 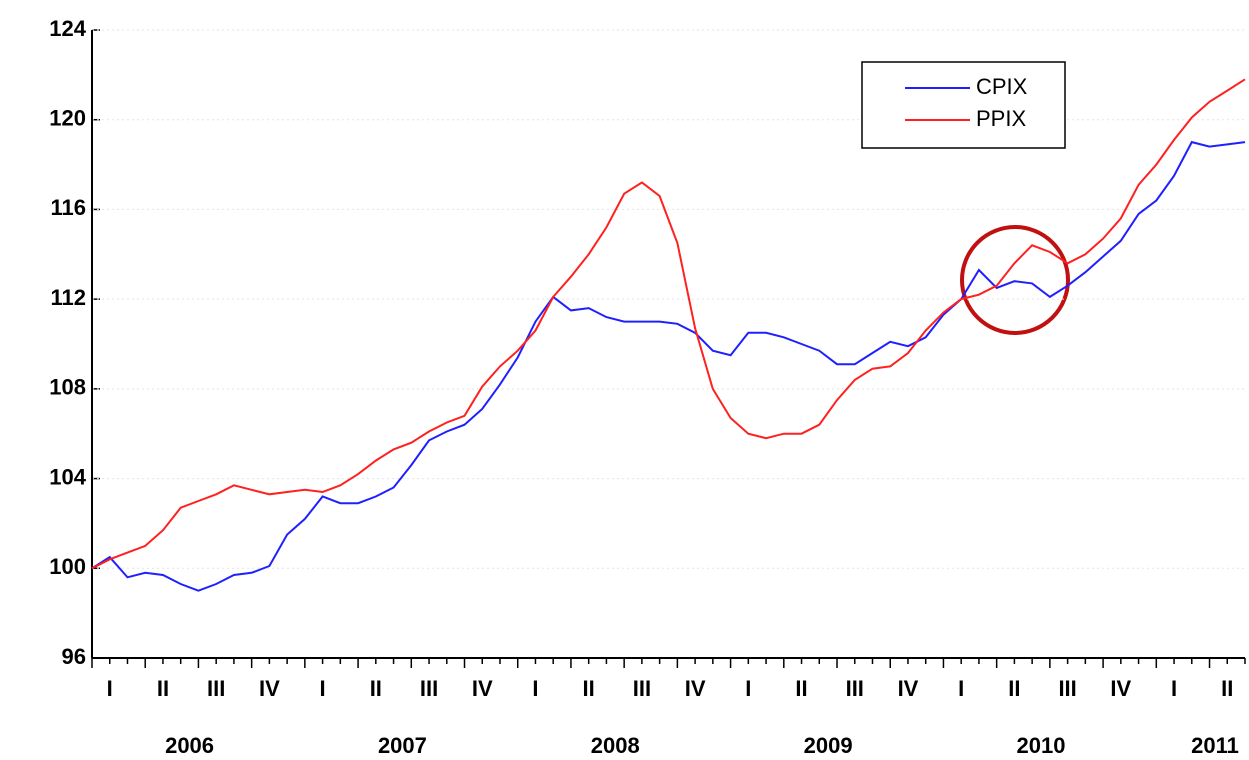 What do you see at coordinates (67, 387) in the screenshot?
I see `y-tick-label: 108` at bounding box center [67, 387].